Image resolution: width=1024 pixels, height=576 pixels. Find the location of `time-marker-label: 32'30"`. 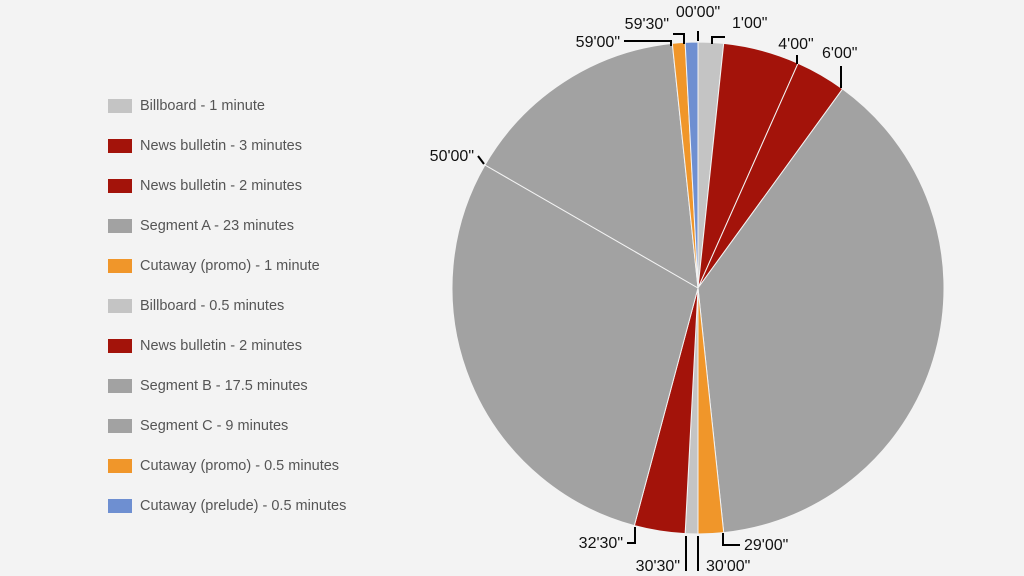

time-marker-label: 32'30" is located at coordinates (601, 543).